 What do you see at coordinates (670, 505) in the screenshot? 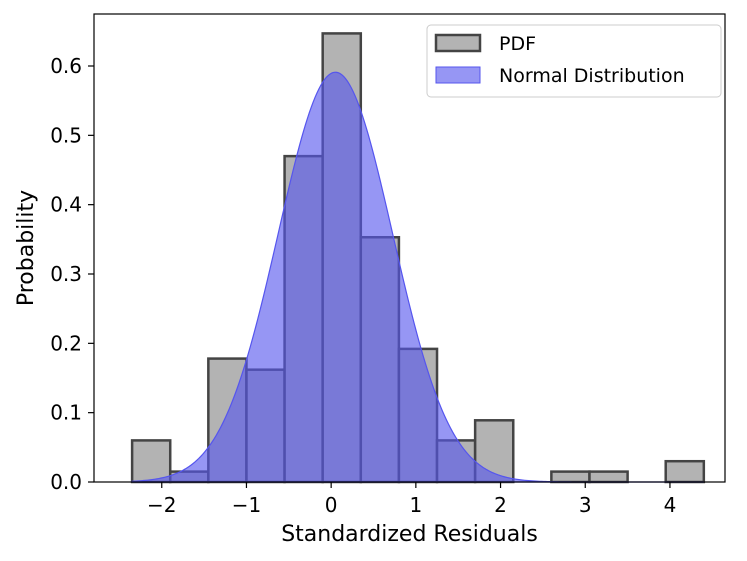
I see `x-tick-label: 4` at bounding box center [670, 505].